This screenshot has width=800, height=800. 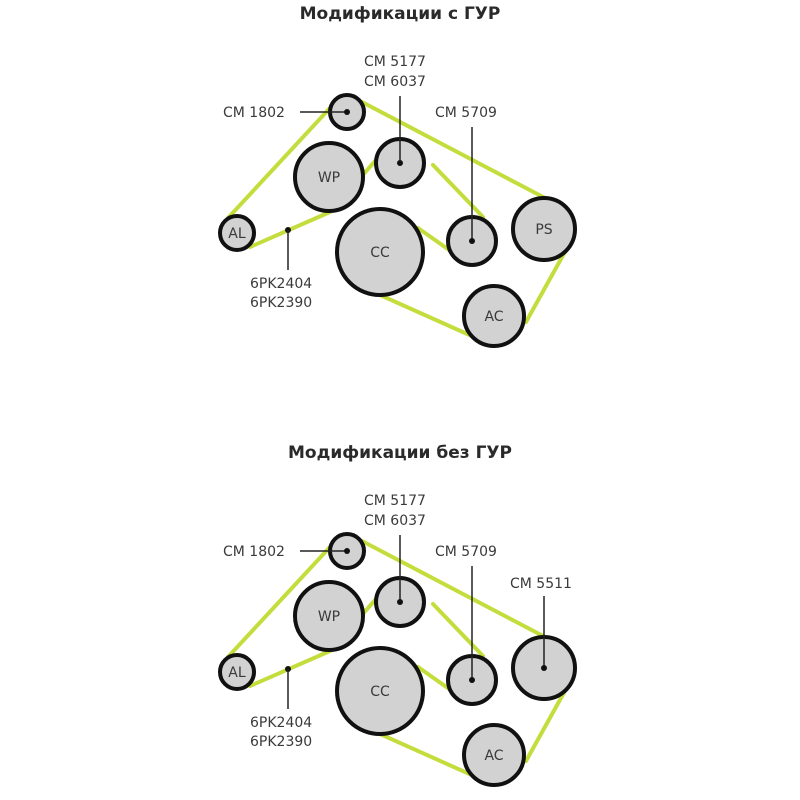 I want to click on diagram-title: Модификации с ГУР, so click(x=400, y=14).